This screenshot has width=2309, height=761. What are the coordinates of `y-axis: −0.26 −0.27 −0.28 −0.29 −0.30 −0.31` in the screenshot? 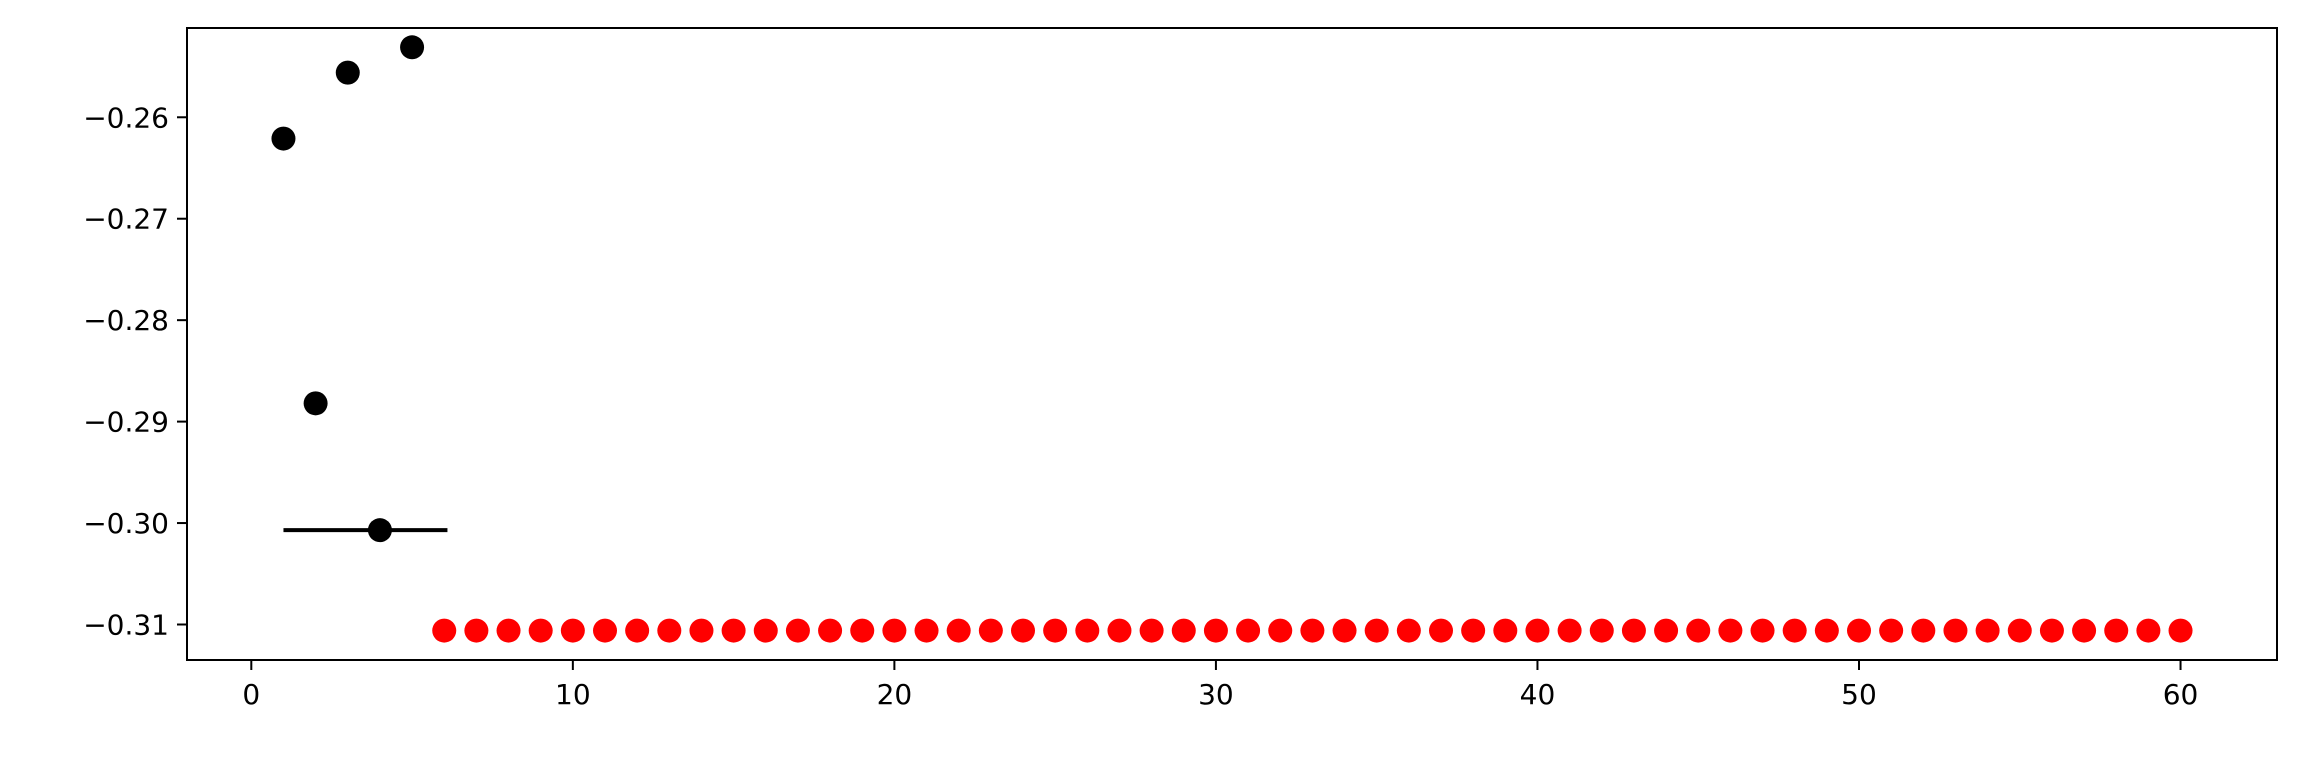 It's located at (135, 371).